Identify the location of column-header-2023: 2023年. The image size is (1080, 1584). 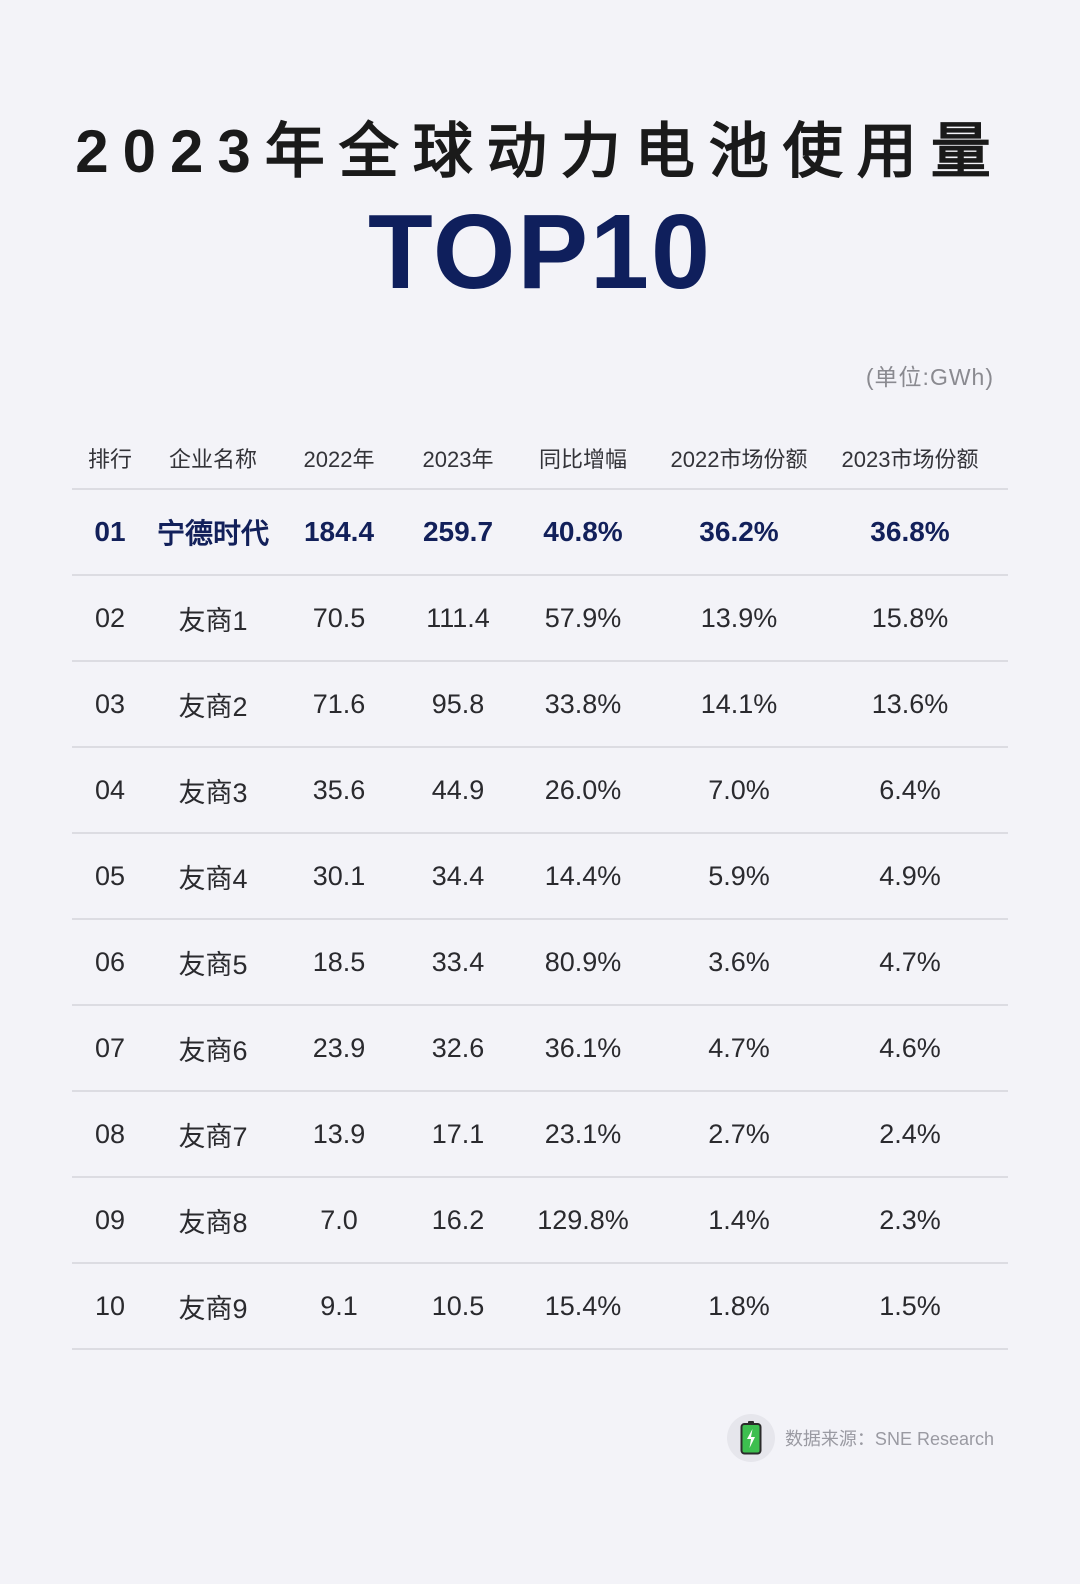
(458, 459).